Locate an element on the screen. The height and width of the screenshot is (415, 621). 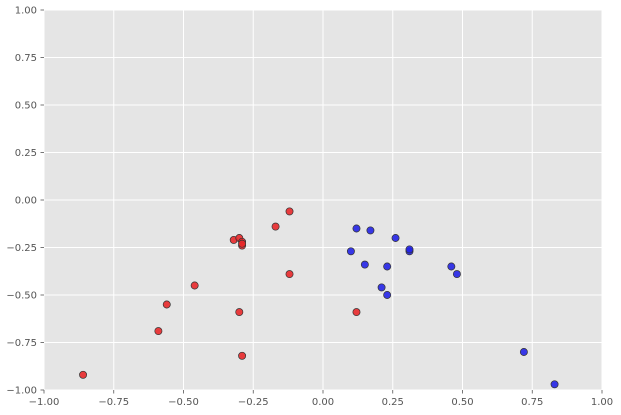
y-tick-label: 0.50 is located at coordinates (26, 106).